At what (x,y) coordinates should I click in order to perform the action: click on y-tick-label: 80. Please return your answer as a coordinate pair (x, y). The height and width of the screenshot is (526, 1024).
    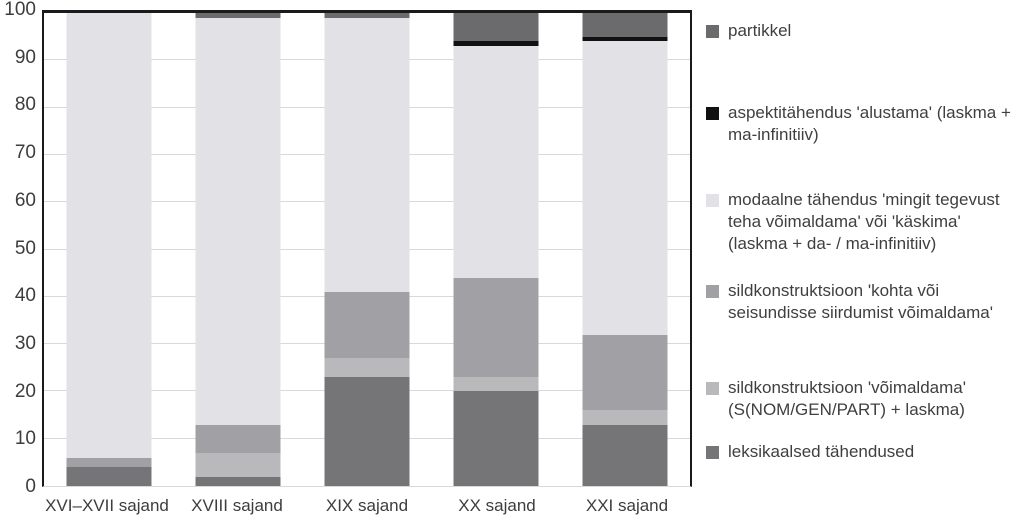
    Looking at the image, I should click on (25, 105).